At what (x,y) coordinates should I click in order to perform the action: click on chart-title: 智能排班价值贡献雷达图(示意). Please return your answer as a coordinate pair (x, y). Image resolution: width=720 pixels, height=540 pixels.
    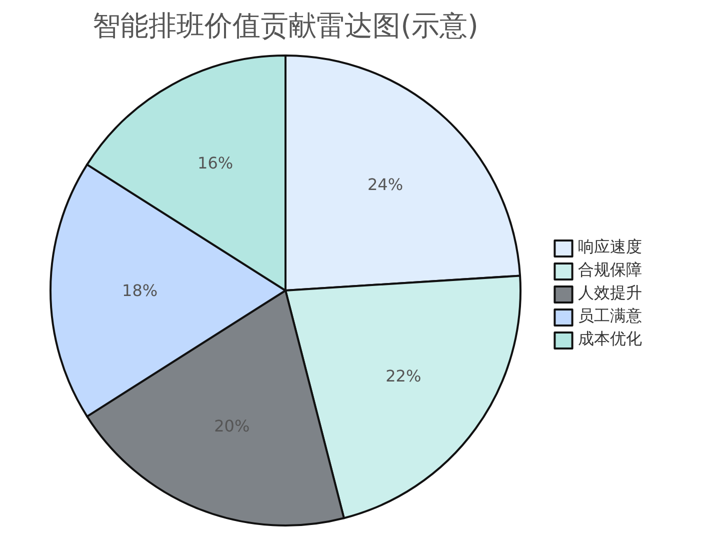
    Looking at the image, I should click on (285, 25).